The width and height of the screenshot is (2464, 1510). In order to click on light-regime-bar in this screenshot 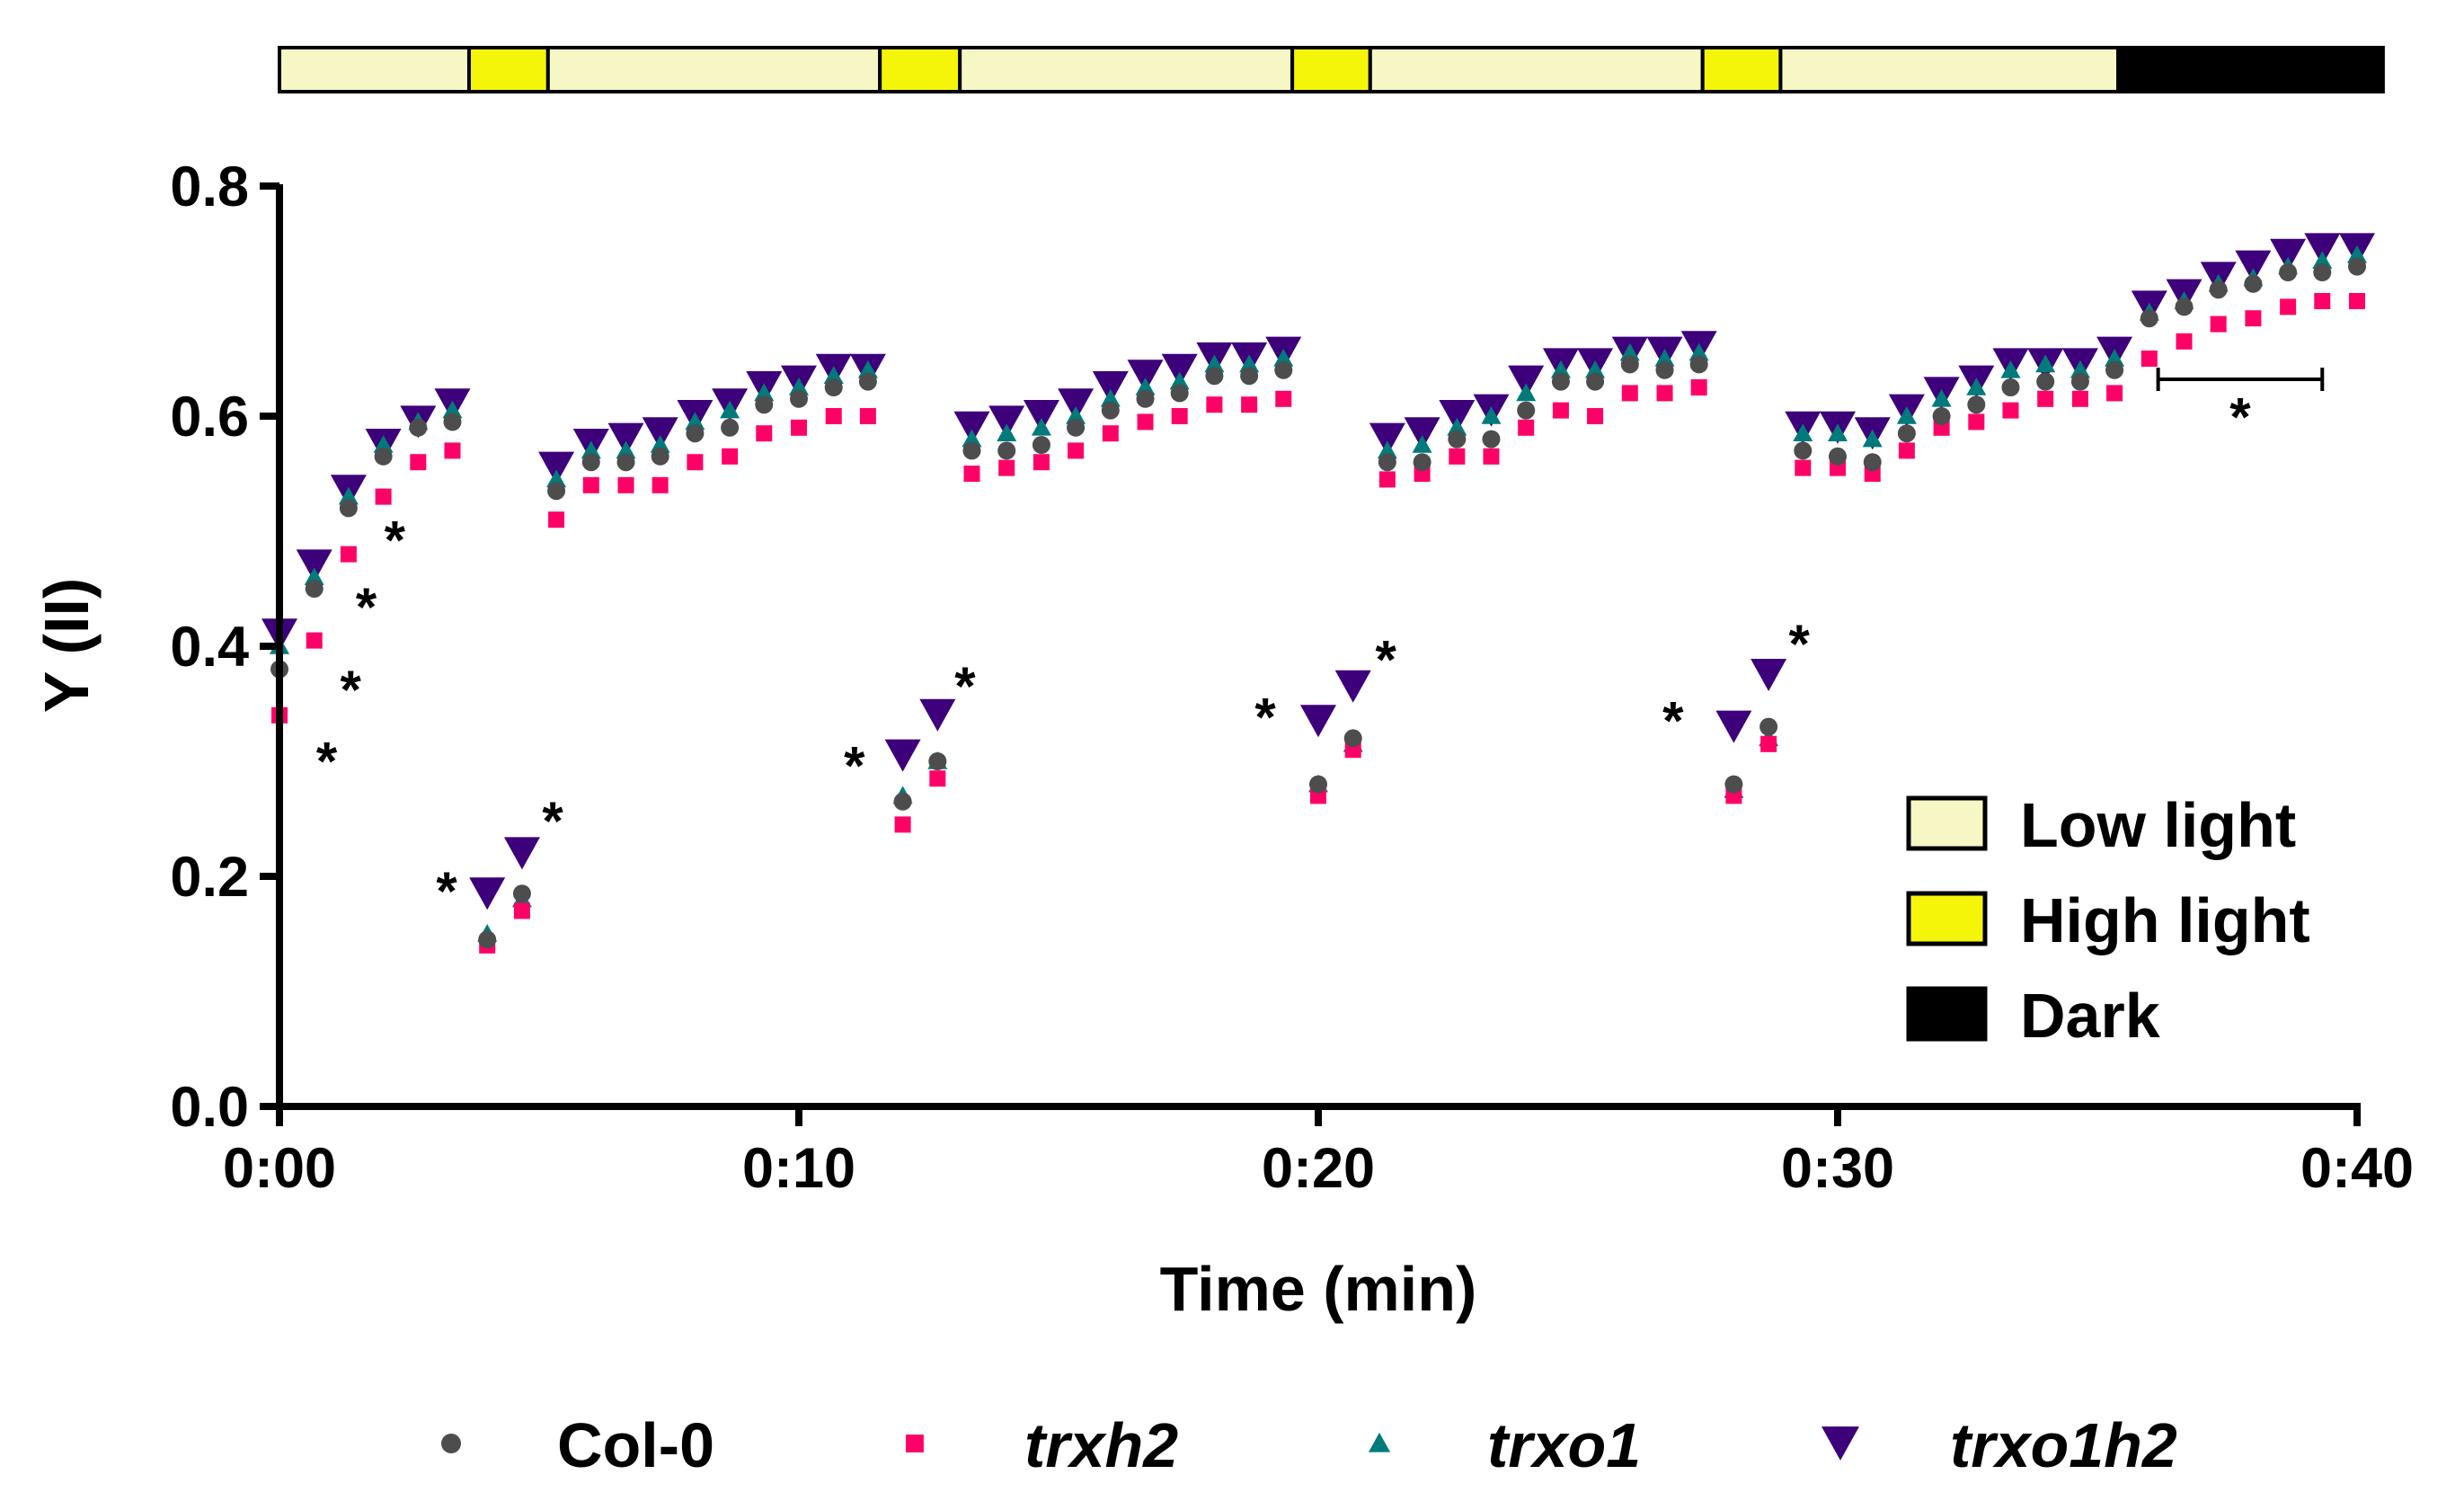, I will do `click(1331, 69)`.